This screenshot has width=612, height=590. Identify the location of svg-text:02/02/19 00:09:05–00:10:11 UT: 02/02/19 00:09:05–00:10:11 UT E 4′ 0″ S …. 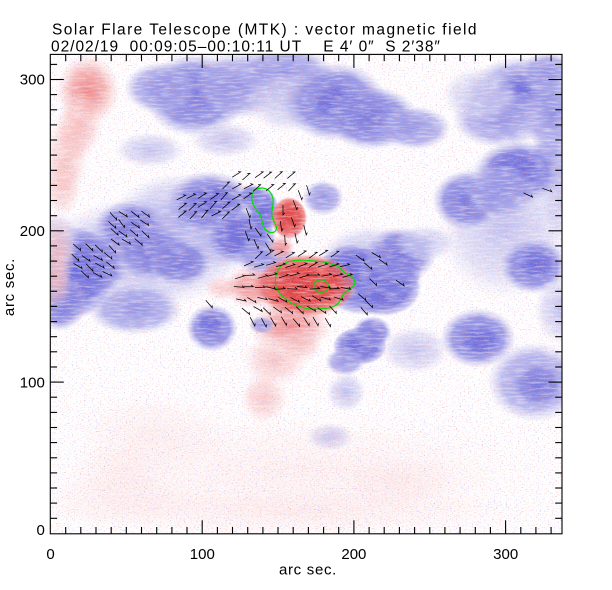
(246, 47).